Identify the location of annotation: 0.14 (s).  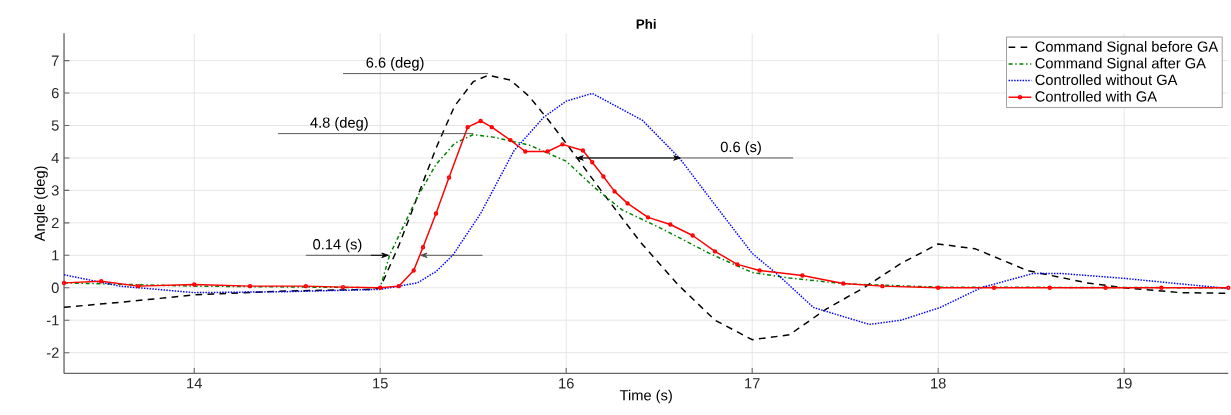
(337, 245).